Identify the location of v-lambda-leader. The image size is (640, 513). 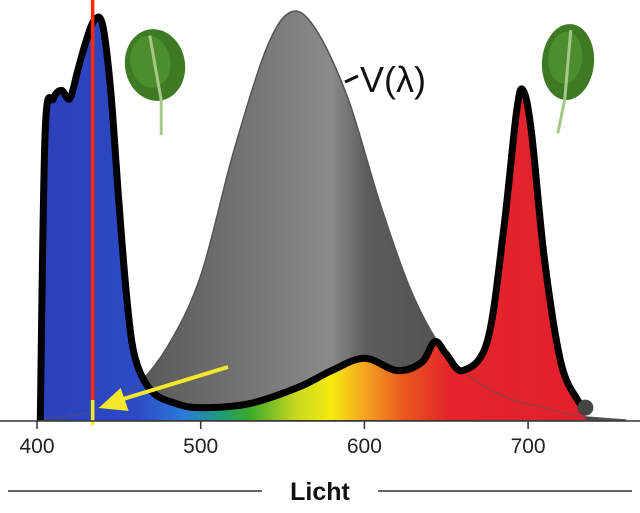
(351, 79).